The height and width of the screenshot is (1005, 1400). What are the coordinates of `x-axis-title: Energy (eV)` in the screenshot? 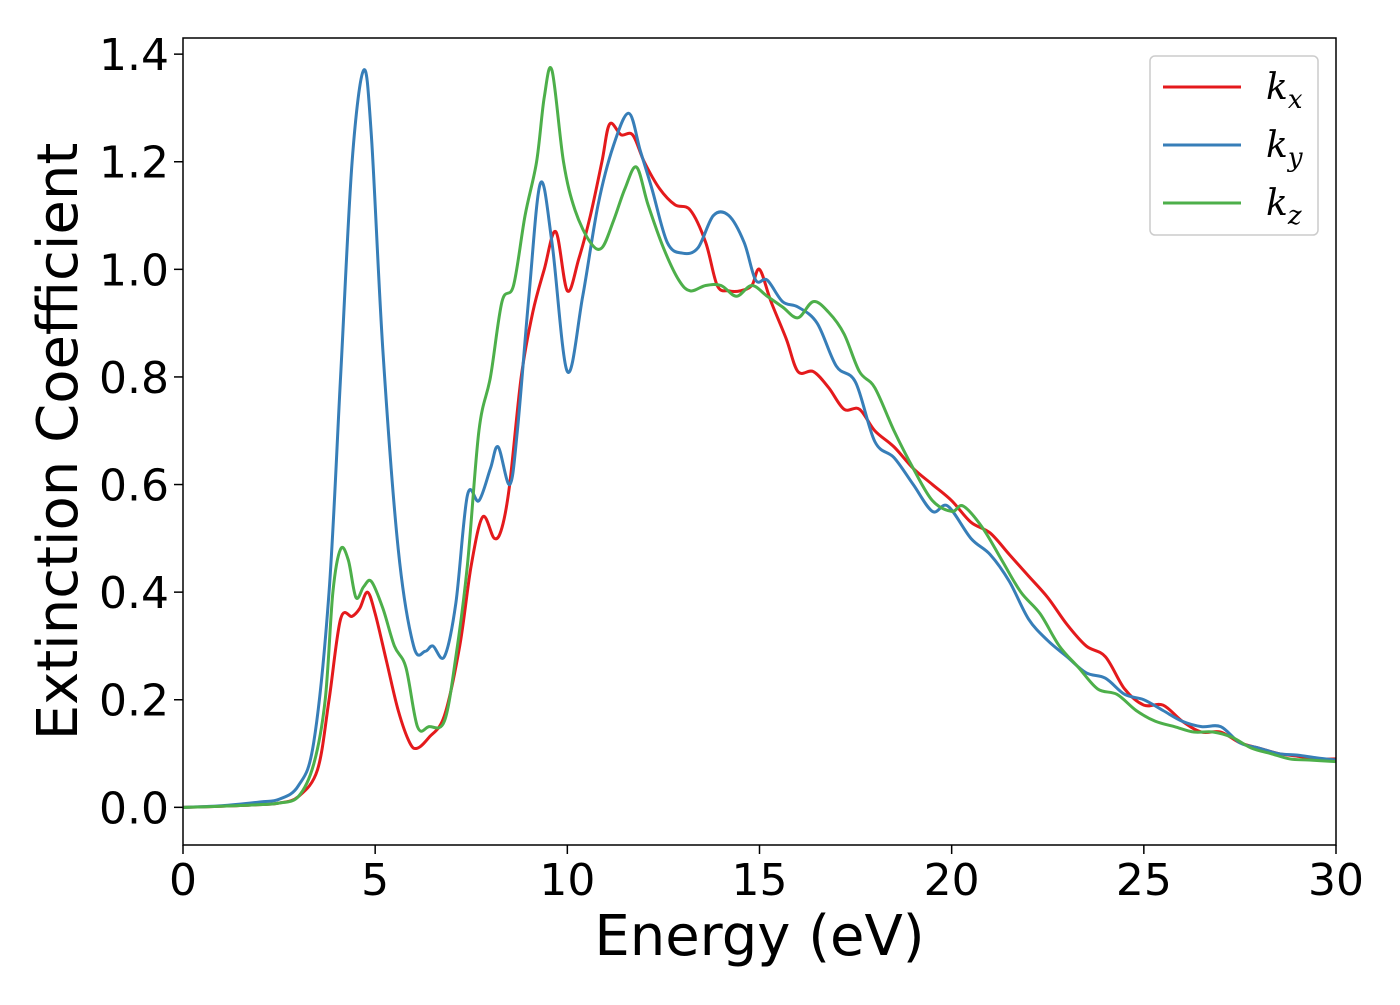 It's located at (759, 936).